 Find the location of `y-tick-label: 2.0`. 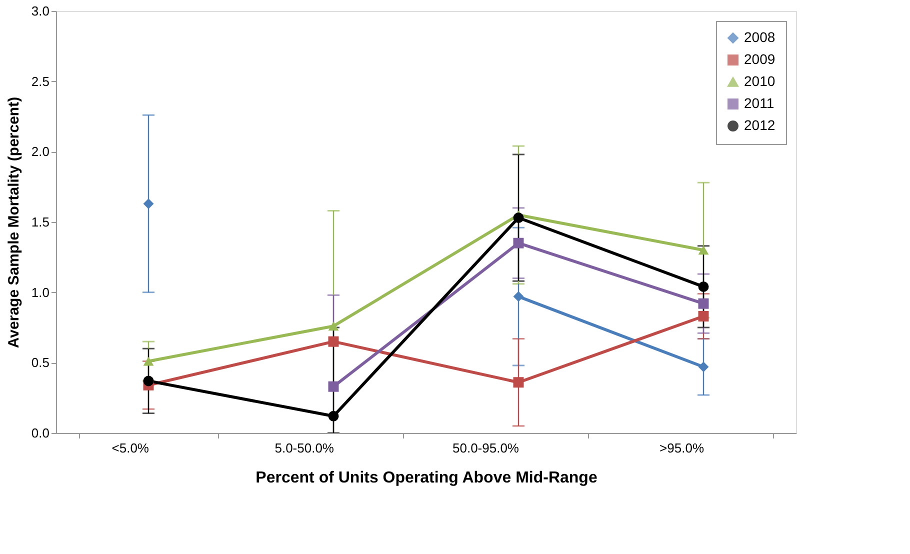

y-tick-label: 2.0 is located at coordinates (40, 152).